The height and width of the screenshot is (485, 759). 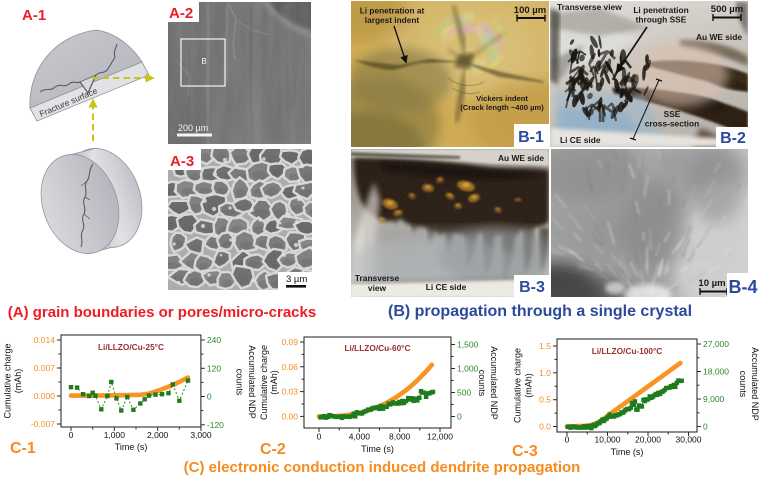 What do you see at coordinates (672, 114) in the screenshot?
I see `svg-text: SSE` at bounding box center [672, 114].